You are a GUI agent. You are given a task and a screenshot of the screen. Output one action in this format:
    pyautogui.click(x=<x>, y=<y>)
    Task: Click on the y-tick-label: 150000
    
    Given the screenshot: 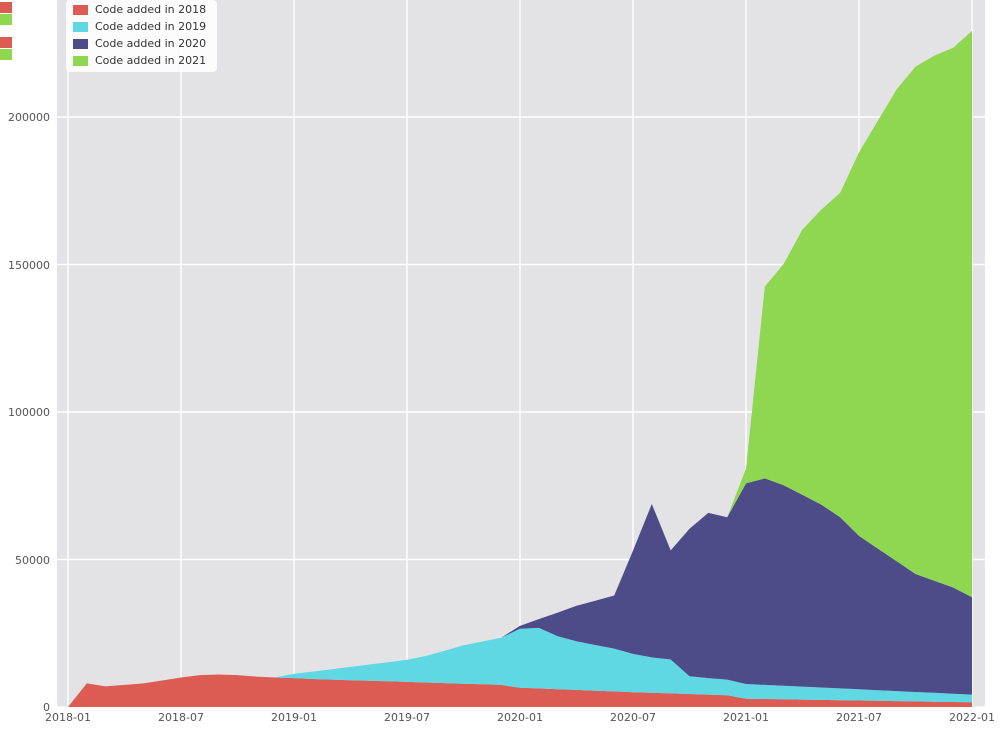 What is the action you would take?
    pyautogui.click(x=29, y=265)
    